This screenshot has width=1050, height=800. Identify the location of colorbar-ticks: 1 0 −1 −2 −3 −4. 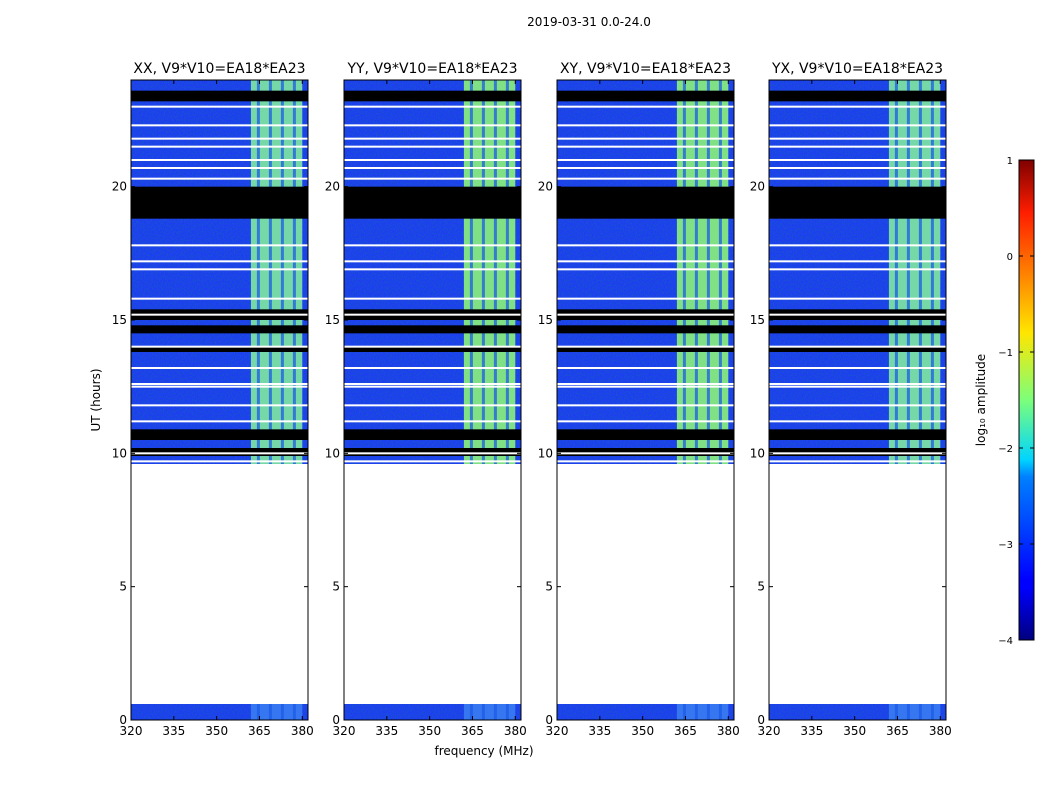
(1016, 401).